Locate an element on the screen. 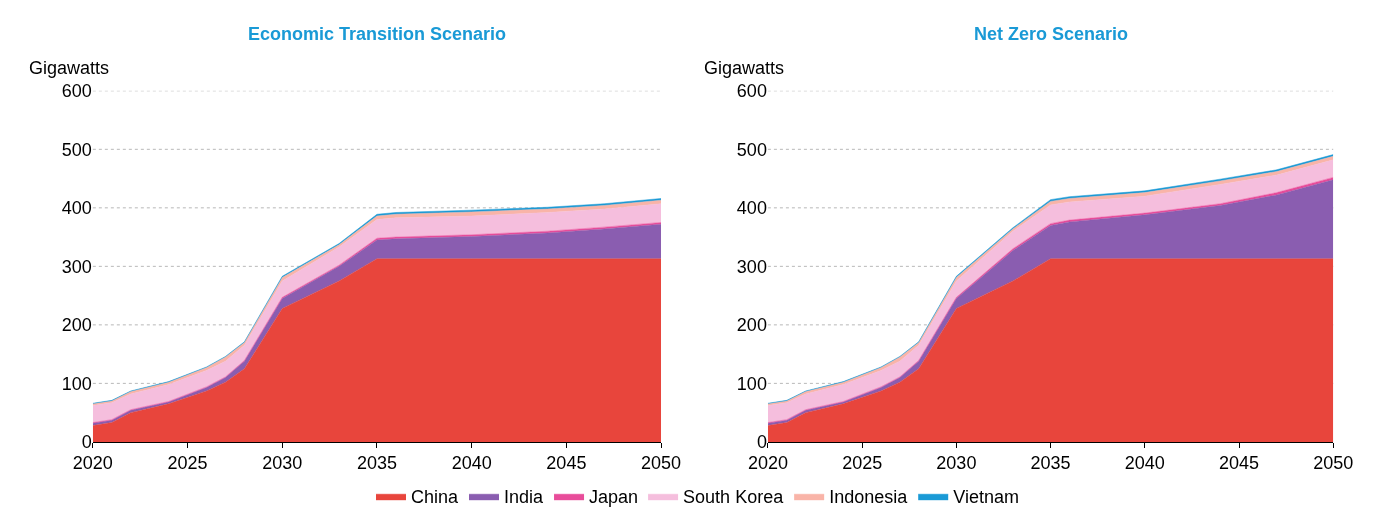 This screenshot has height=525, width=1395. legend-label: Vietnam is located at coordinates (986, 497).